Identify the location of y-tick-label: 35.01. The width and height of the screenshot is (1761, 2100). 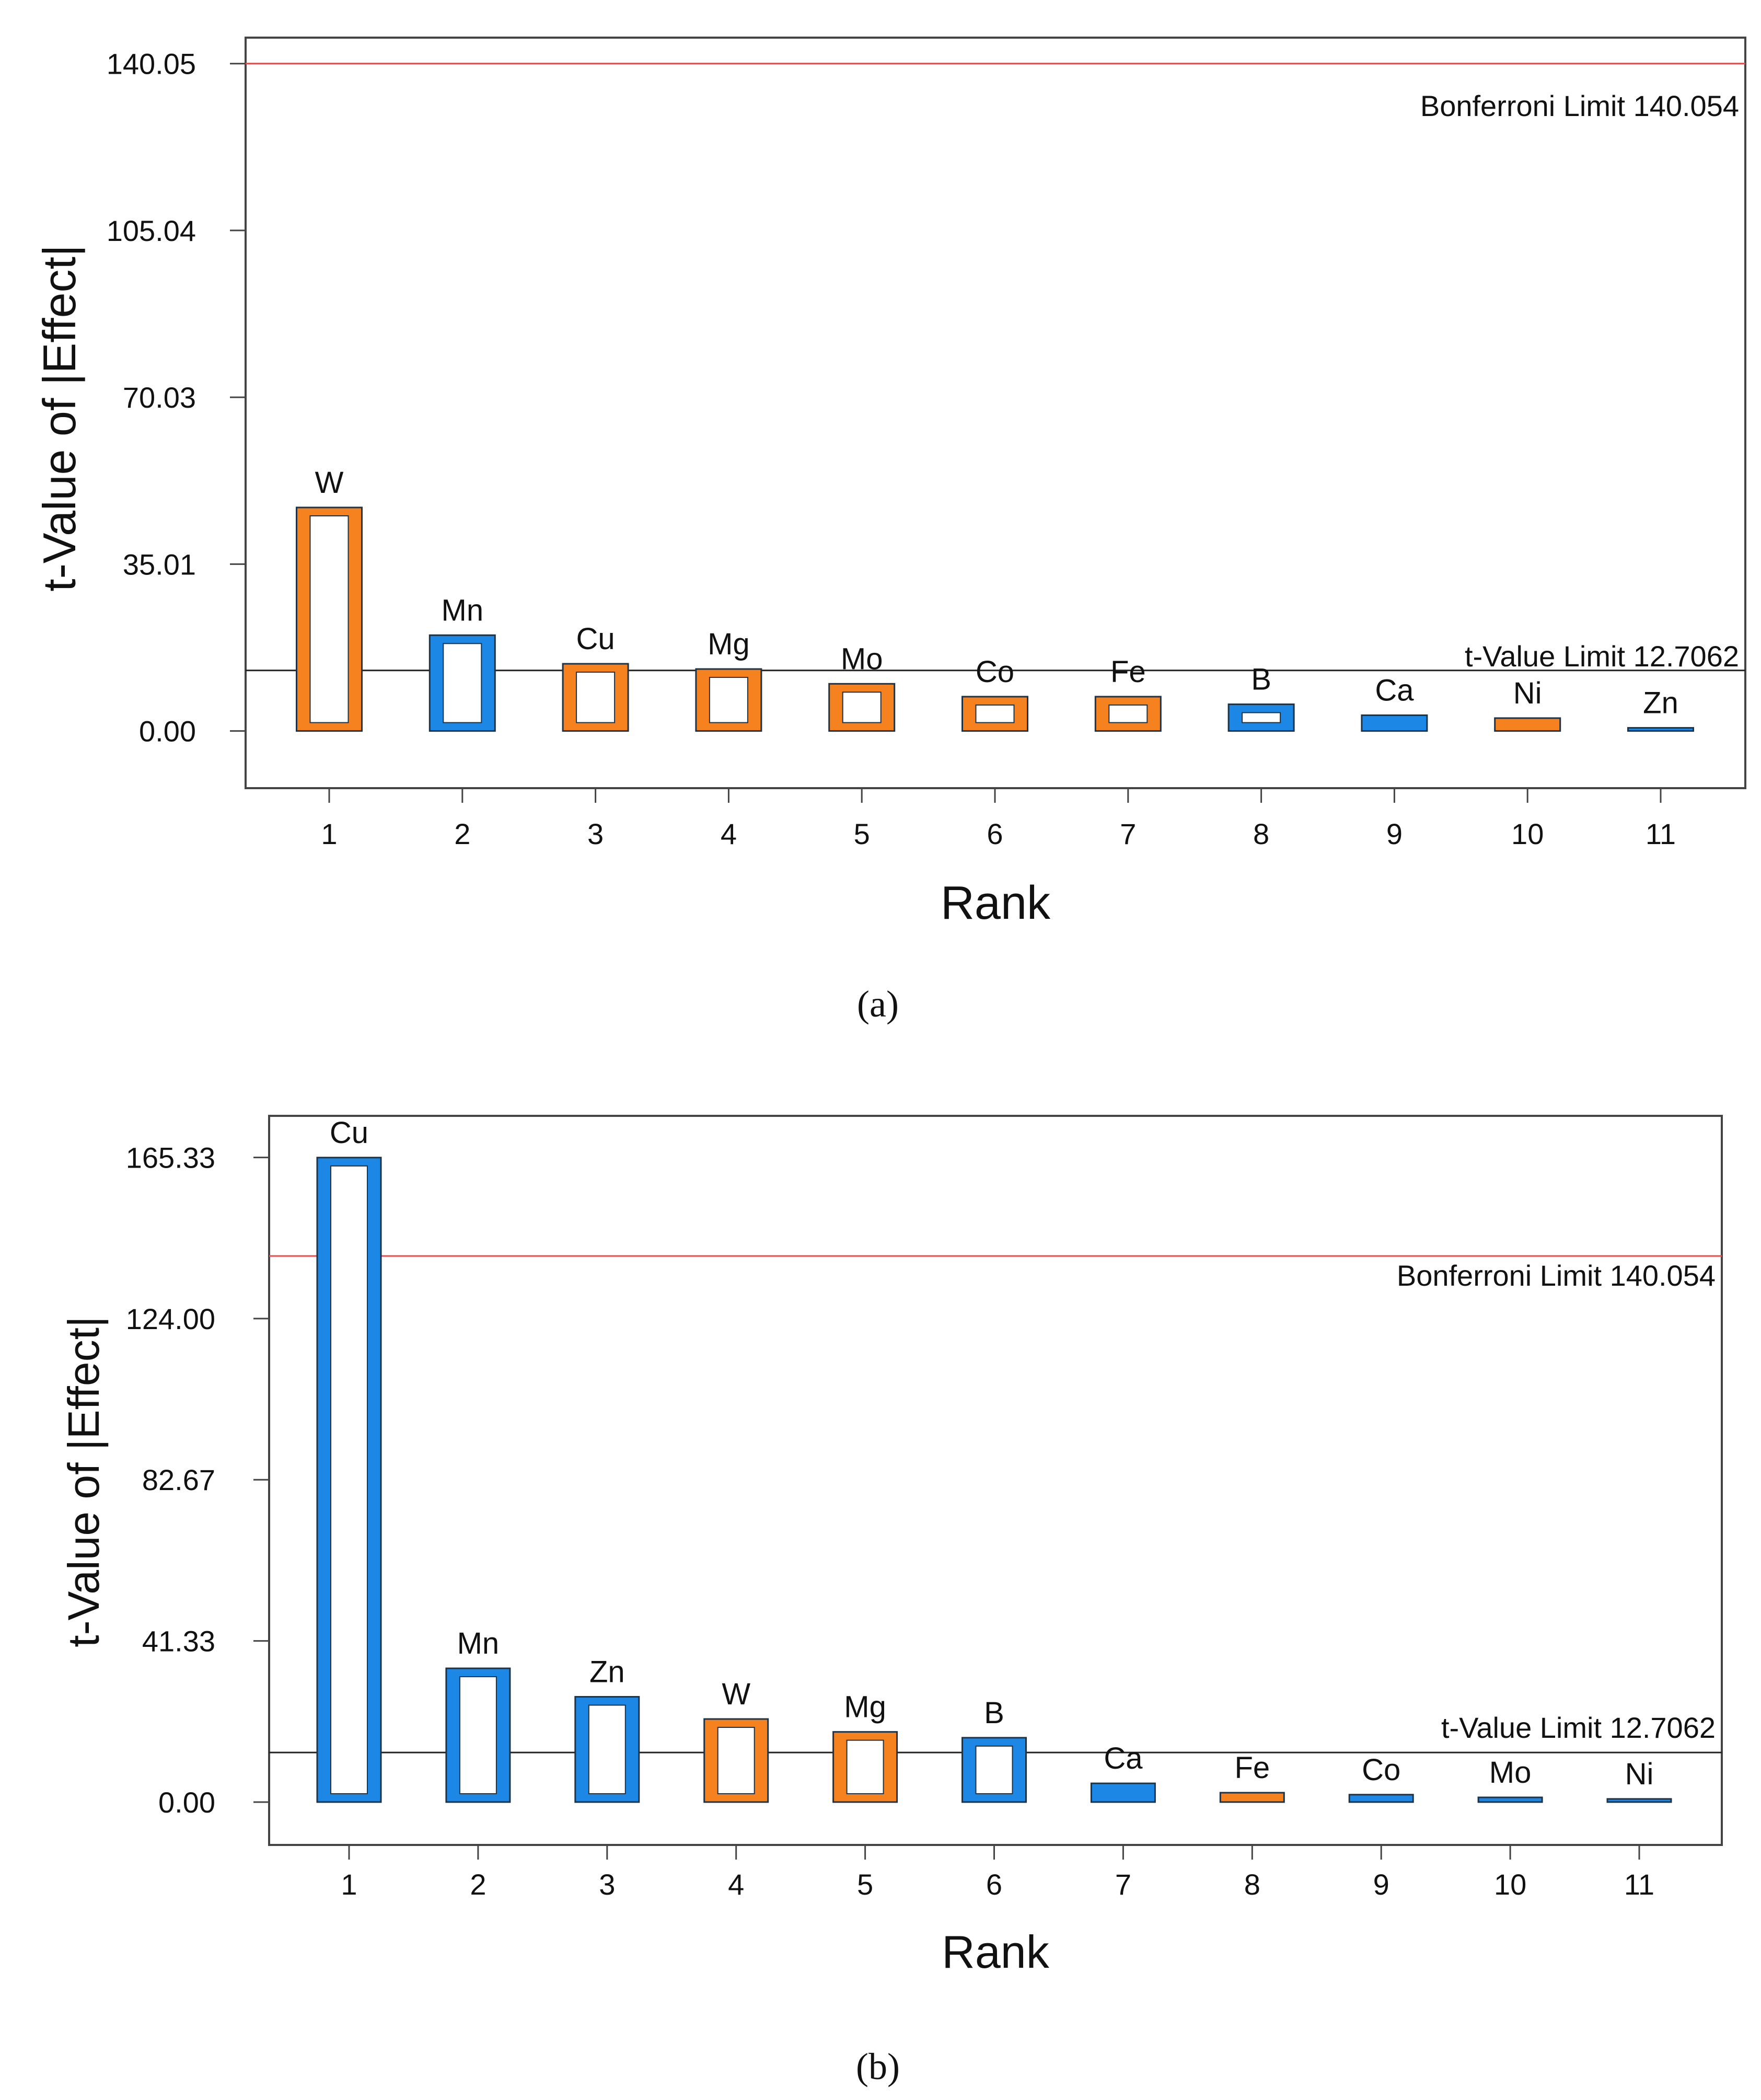
(159, 564).